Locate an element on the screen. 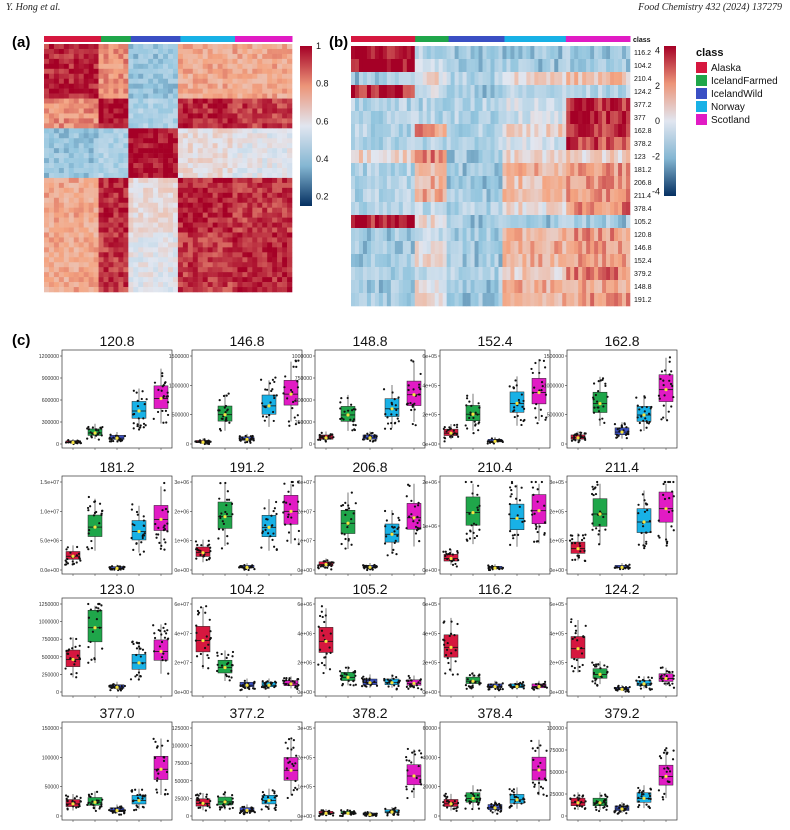  feature-label: 206.8 is located at coordinates (643, 183).